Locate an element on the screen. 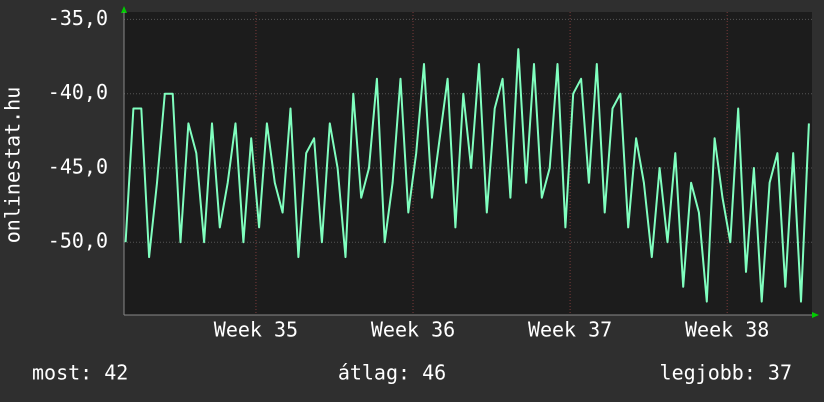 The width and height of the screenshot is (824, 402). footer-current: most: 42 is located at coordinates (80, 373).